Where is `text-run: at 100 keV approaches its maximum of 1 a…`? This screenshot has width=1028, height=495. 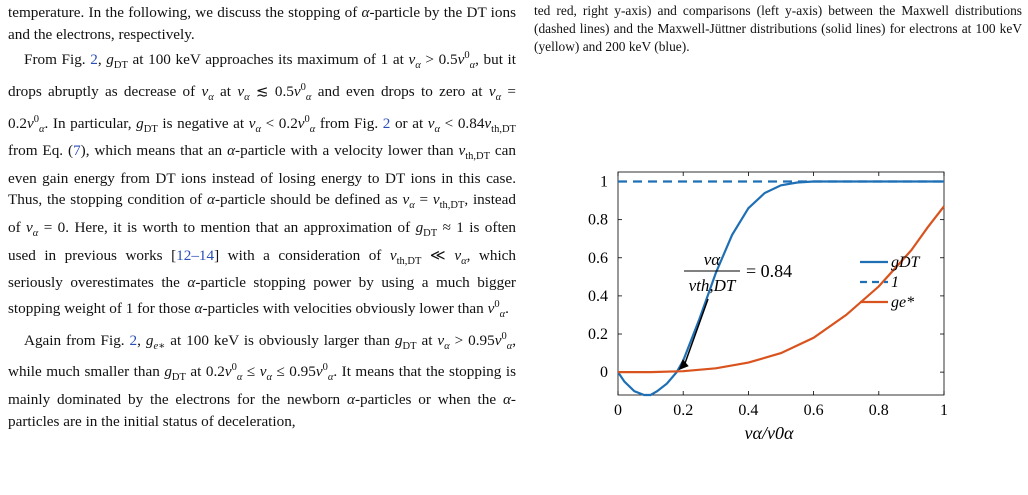
text-run: at 100 keV approaches its maximum of 1 a… is located at coordinates (268, 60).